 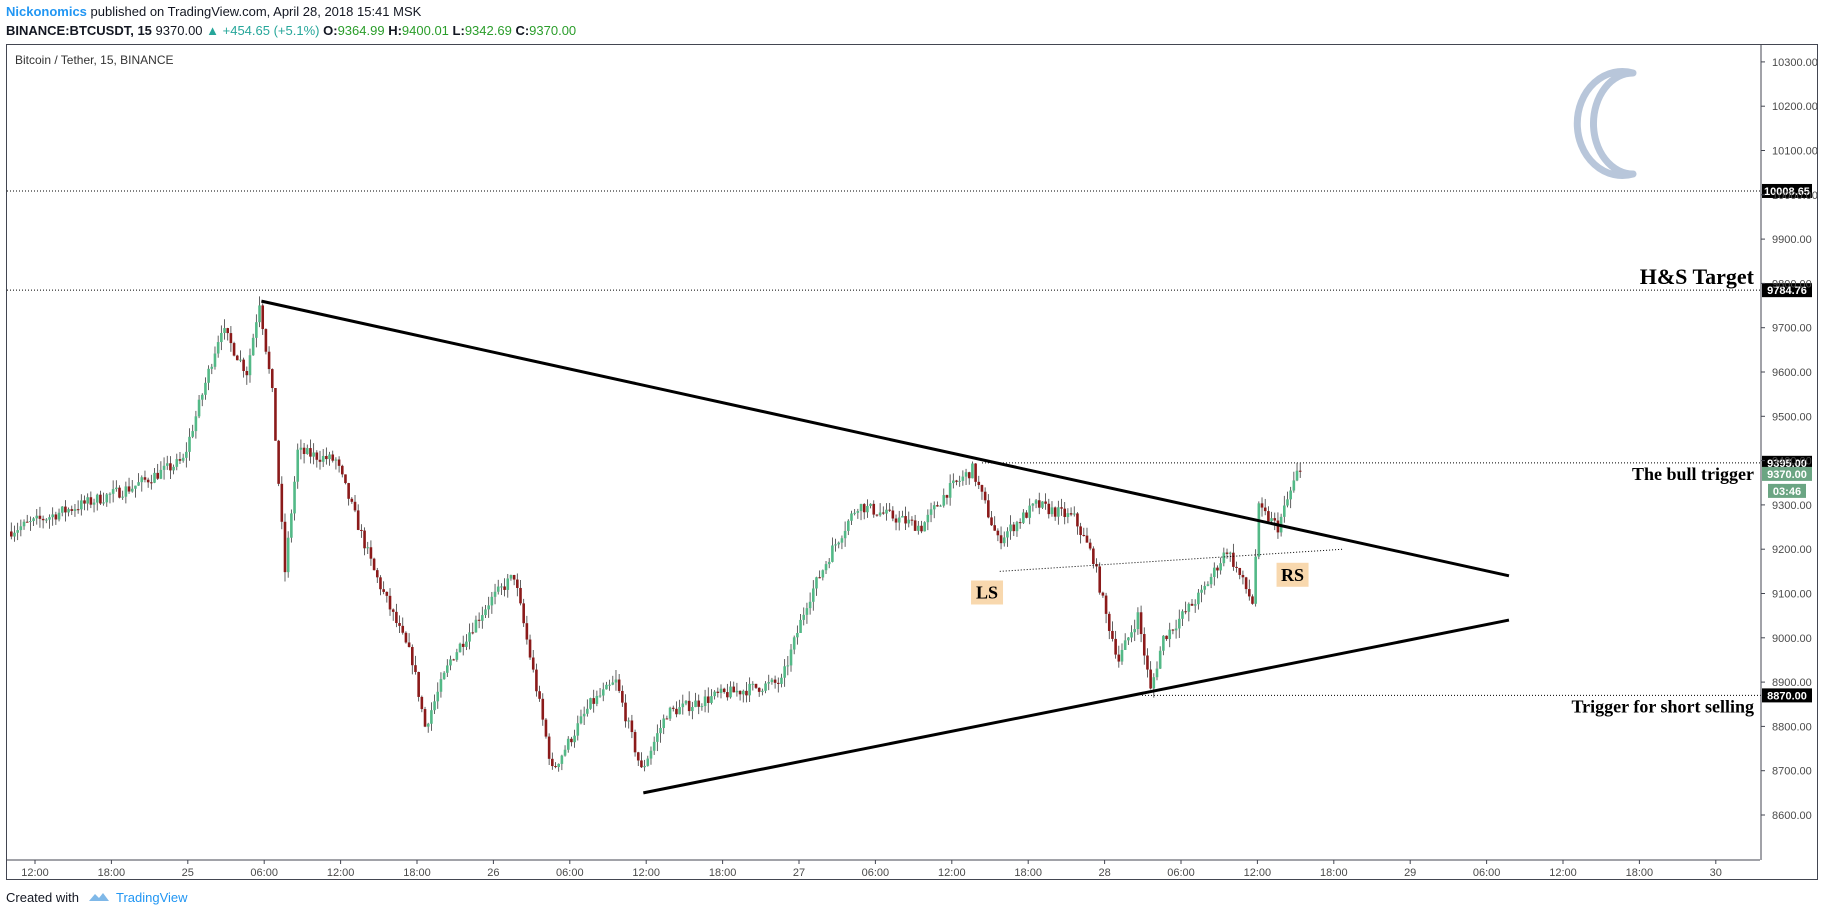 What do you see at coordinates (1076, 706) in the screenshot?
I see `lower-trendline` at bounding box center [1076, 706].